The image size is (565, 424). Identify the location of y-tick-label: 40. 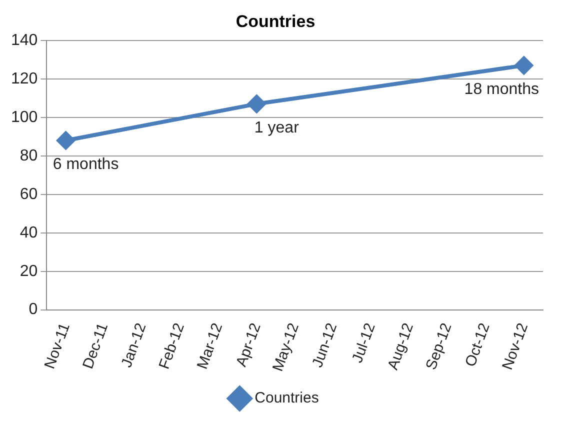
(29, 233).